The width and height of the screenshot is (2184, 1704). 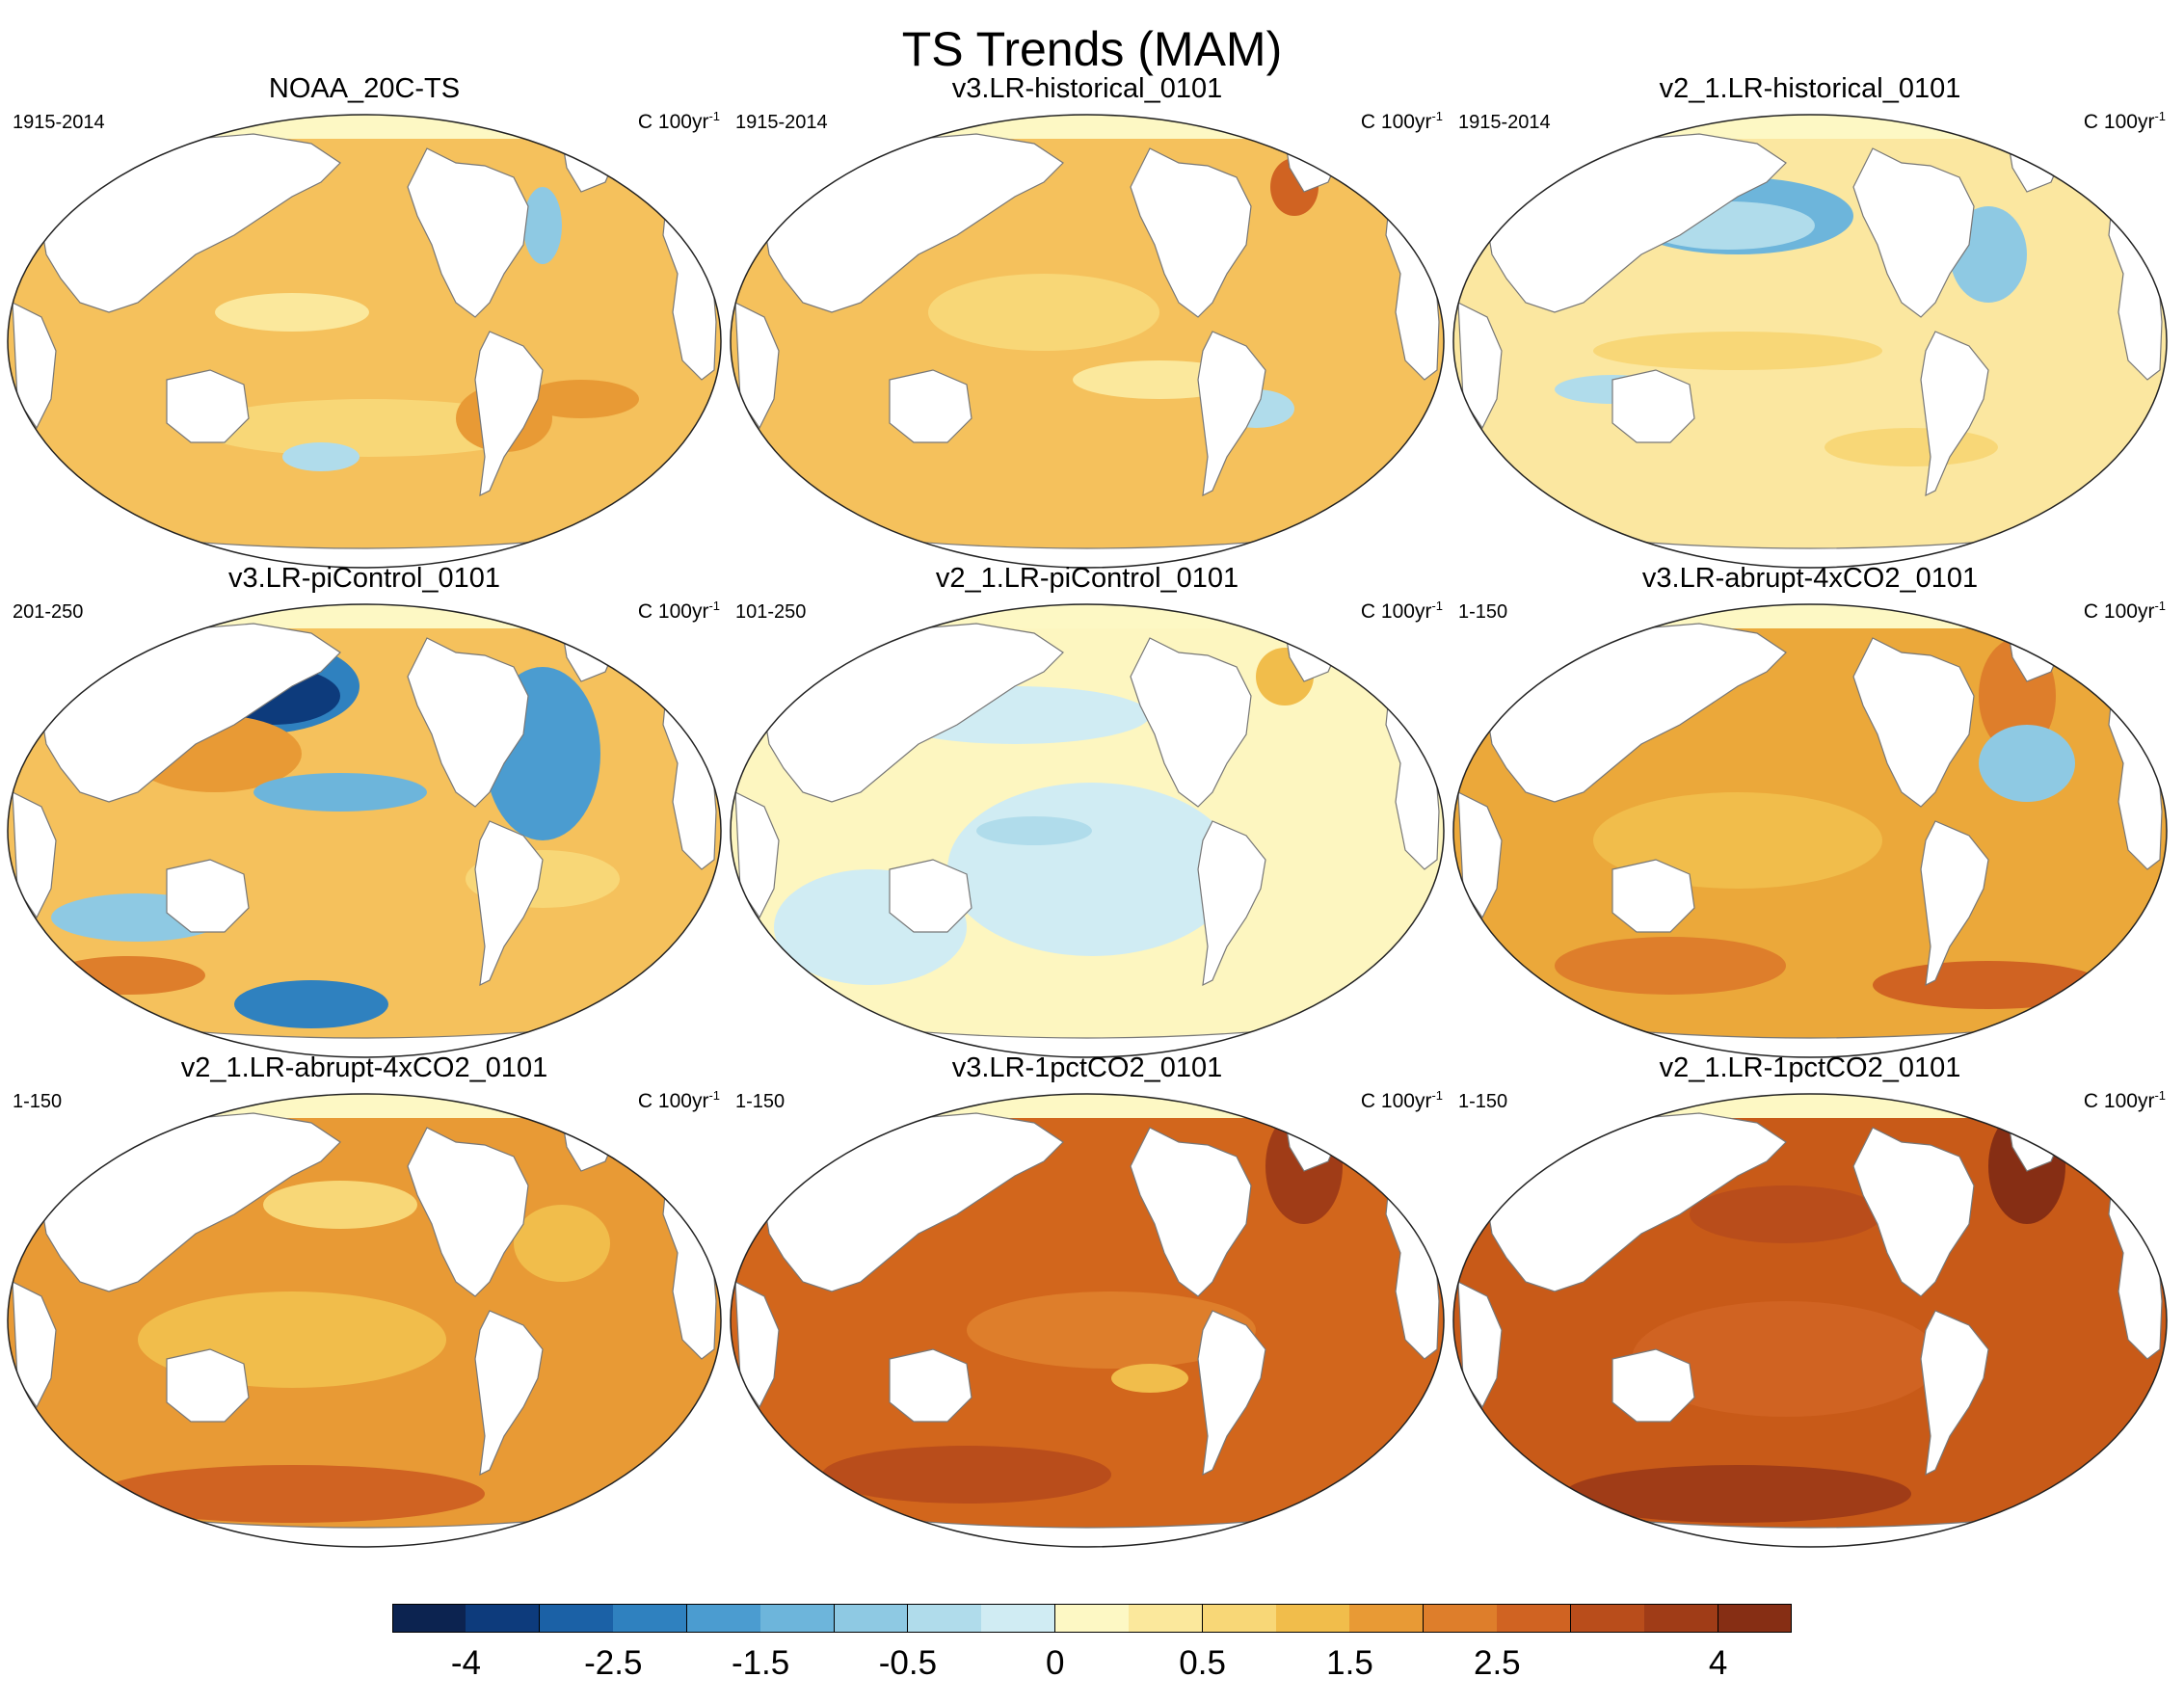 What do you see at coordinates (364, 578) in the screenshot?
I see `panel-title: v3.LR-piControl_0101` at bounding box center [364, 578].